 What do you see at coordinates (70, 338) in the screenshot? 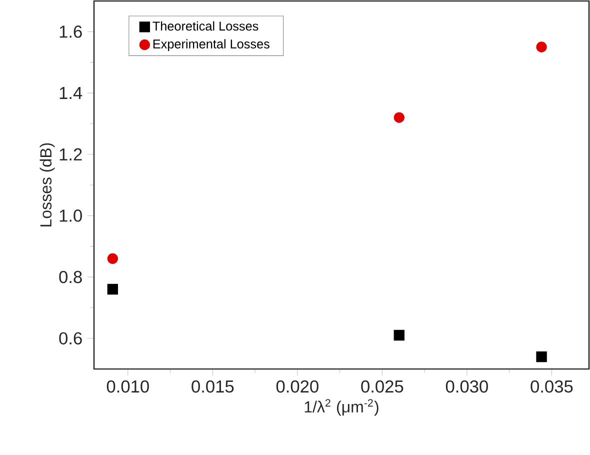
I see `y-tick-label: 0.6` at bounding box center [70, 338].